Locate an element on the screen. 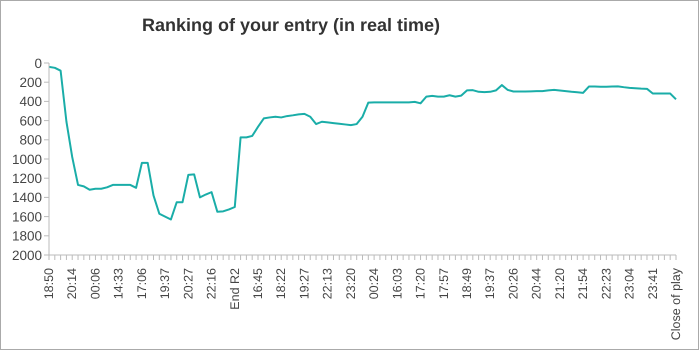 The width and height of the screenshot is (699, 350). y-tick-label: 0 is located at coordinates (38, 63).